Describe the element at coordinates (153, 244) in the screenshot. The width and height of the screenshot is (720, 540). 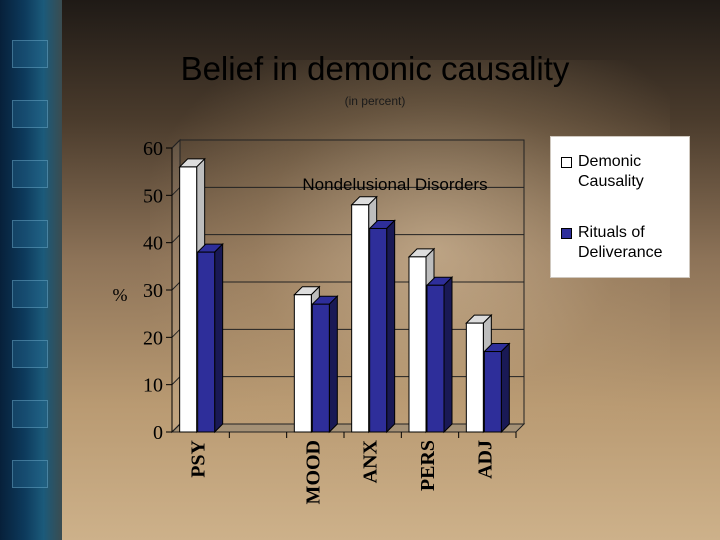
I see `y-tick-label: 40` at that location.